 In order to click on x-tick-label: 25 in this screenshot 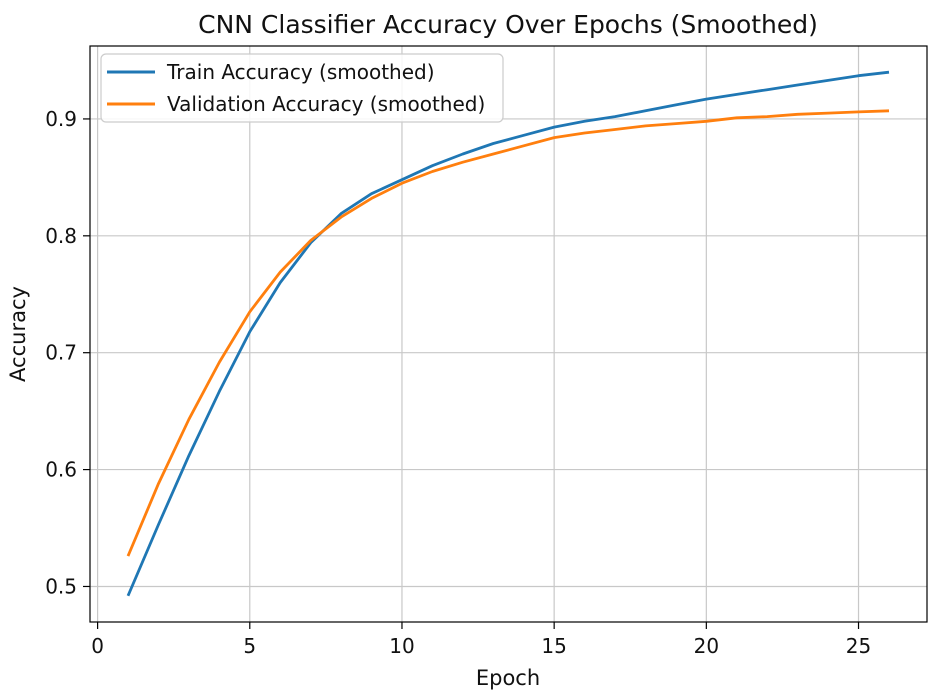, I will do `click(858, 646)`.